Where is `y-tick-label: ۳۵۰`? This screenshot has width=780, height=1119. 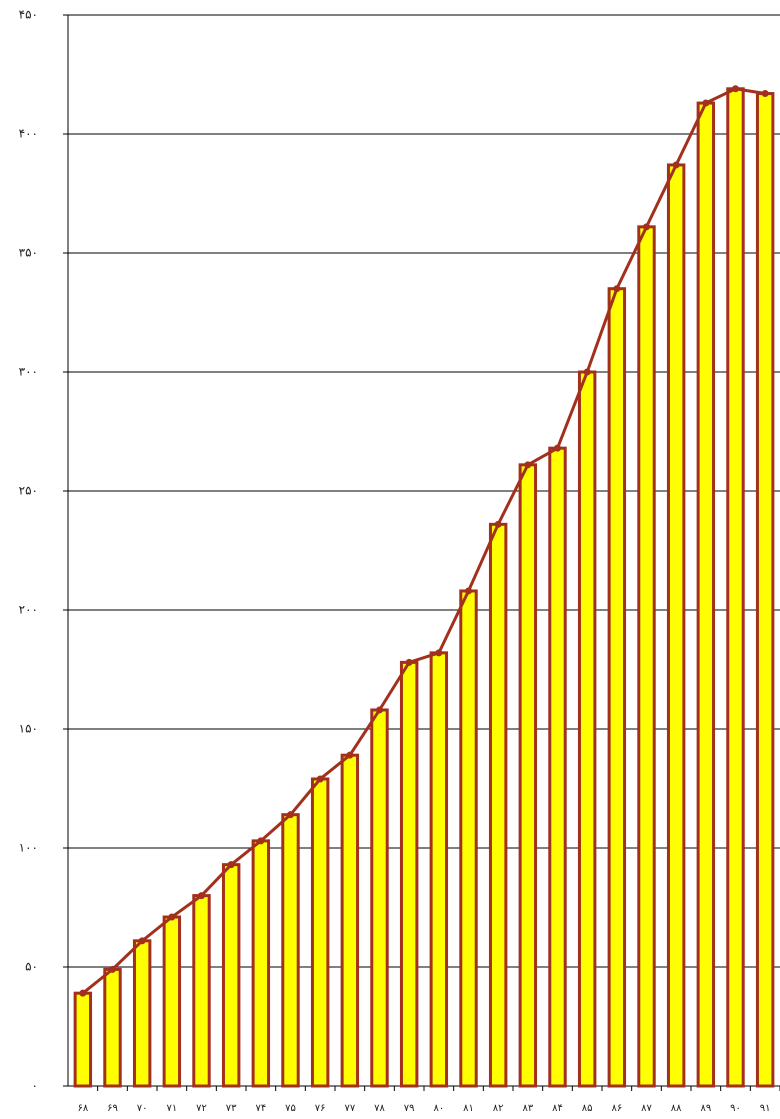
y-tick-label: ۳۵۰ is located at coordinates (28, 253).